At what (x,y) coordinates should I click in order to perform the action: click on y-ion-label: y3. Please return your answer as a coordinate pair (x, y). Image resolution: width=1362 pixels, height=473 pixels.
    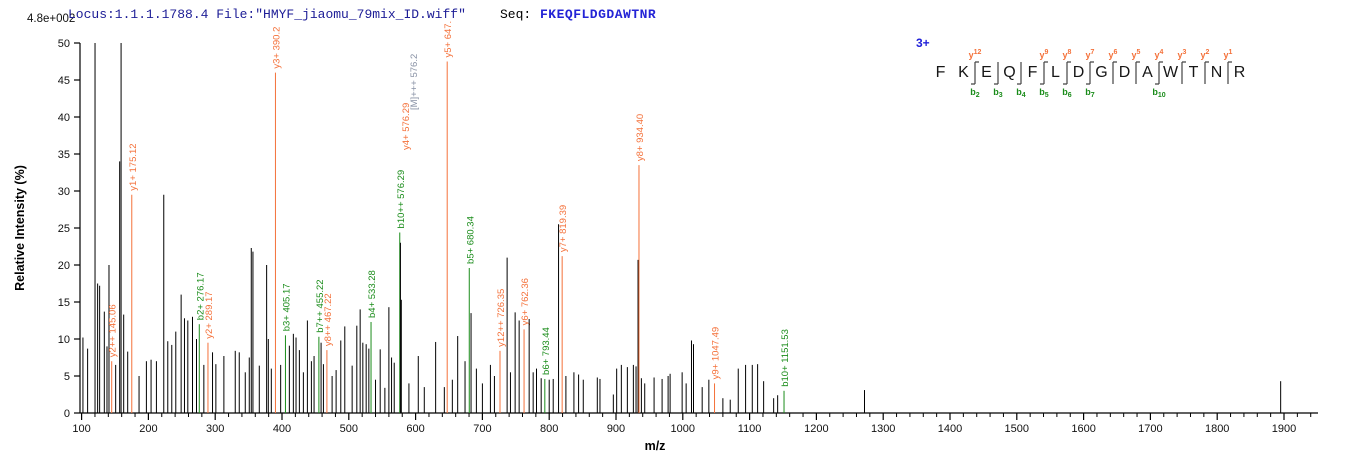
    Looking at the image, I should click on (1182, 54).